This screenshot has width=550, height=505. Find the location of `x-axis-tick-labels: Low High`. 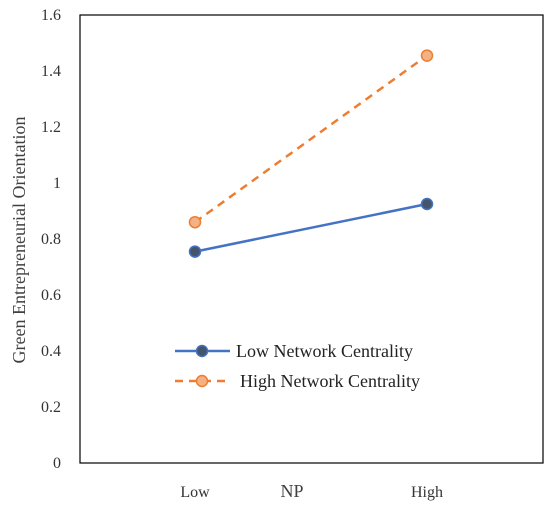

x-axis-tick-labels: Low High is located at coordinates (311, 492).